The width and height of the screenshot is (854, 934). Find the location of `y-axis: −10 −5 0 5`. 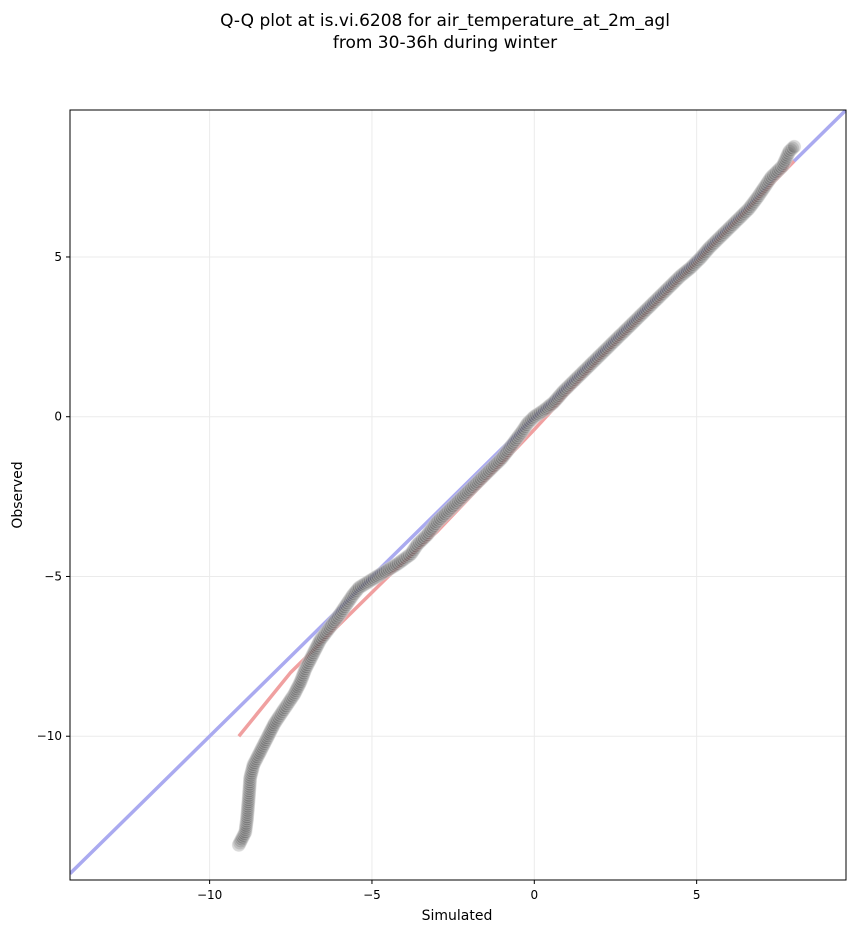

y-axis: −10 −5 0 5 is located at coordinates (53, 496).